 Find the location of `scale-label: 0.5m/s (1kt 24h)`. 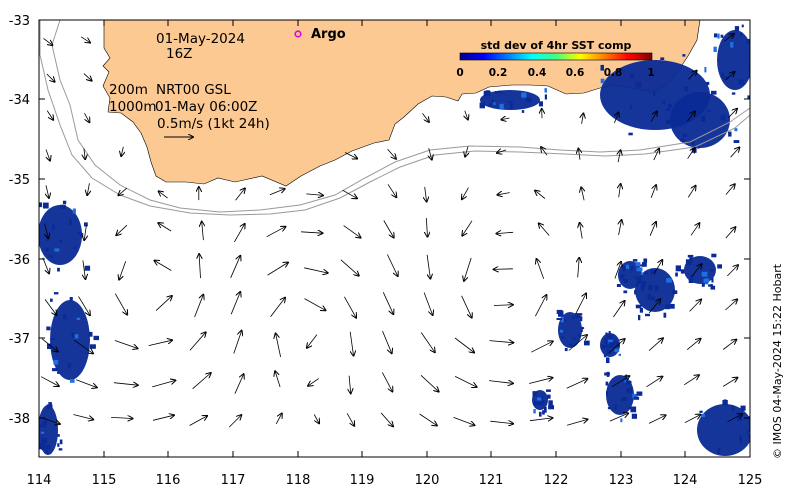

scale-label: 0.5m/s (1kt 24h) is located at coordinates (213, 124).